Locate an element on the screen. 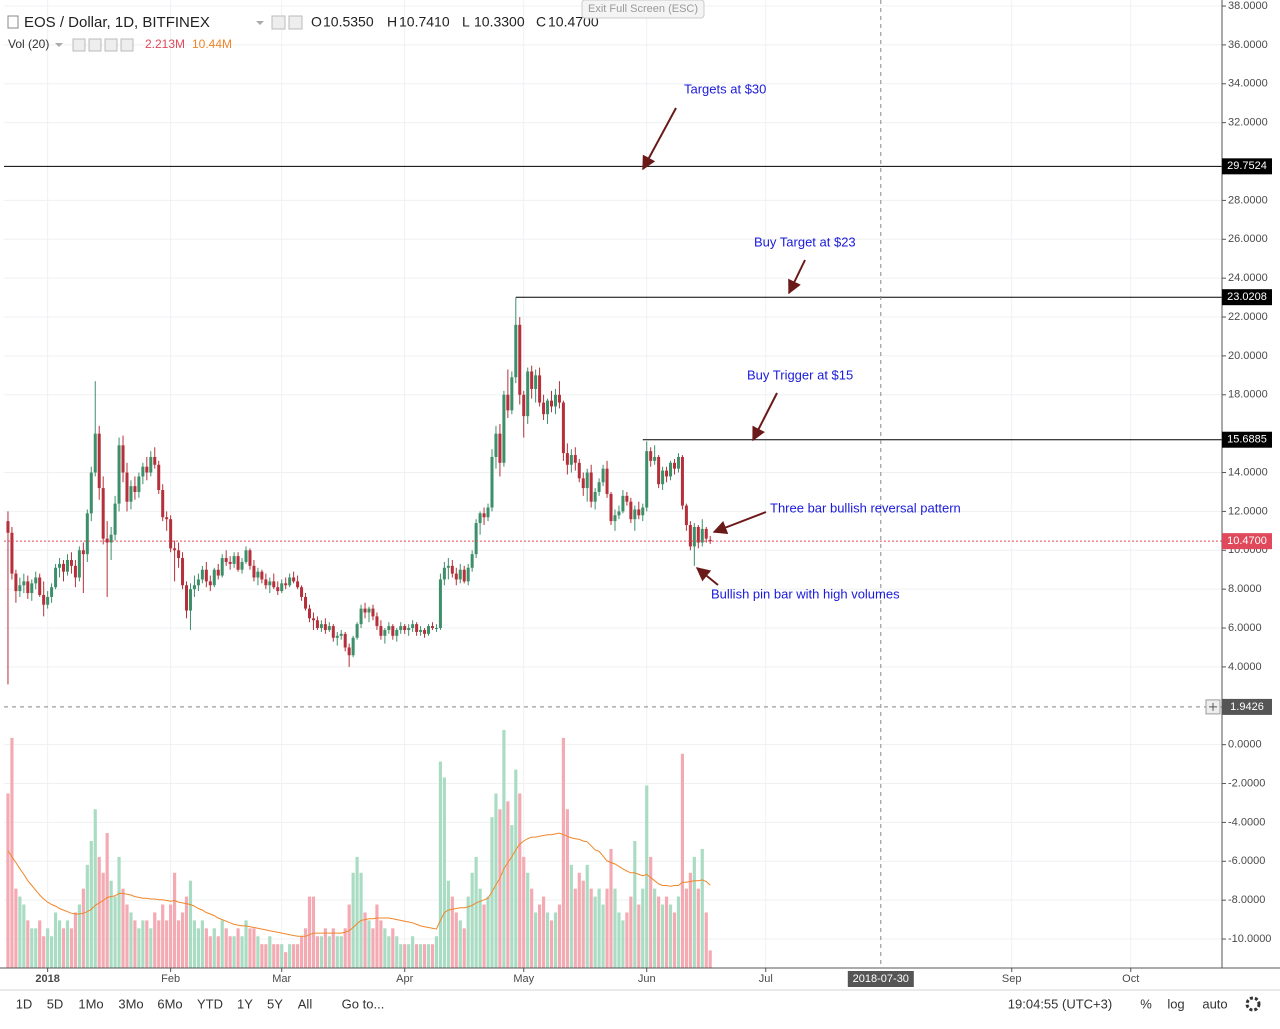 This screenshot has height=1029, width=1280. legend-key: L is located at coordinates (466, 22).